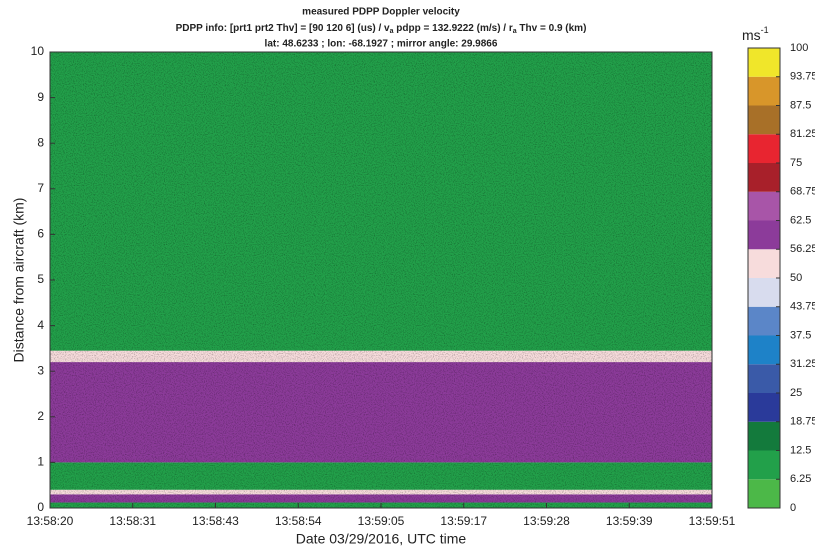 Image resolution: width=815 pixels, height=554 pixels. Describe the element at coordinates (40, 142) in the screenshot. I see `y-tick-label: 8` at that location.